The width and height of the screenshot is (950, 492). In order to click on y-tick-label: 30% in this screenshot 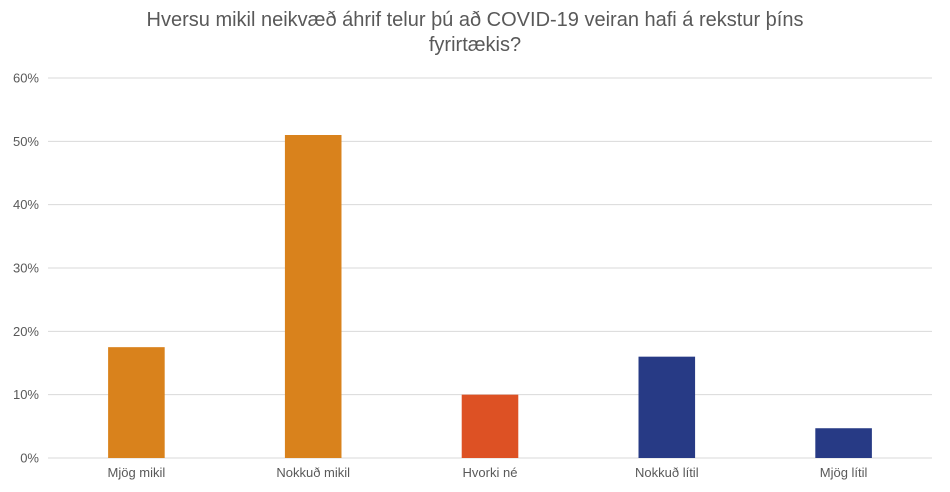, I will do `click(26, 268)`.